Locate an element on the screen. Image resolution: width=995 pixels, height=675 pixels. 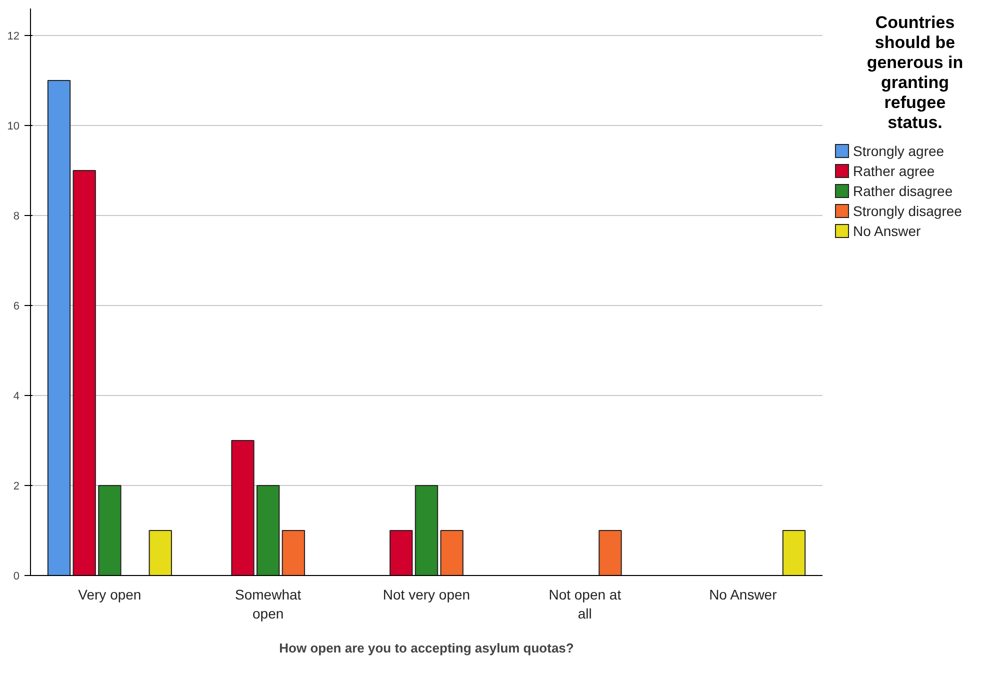
legend-label: Rather disagree is located at coordinates (903, 191).